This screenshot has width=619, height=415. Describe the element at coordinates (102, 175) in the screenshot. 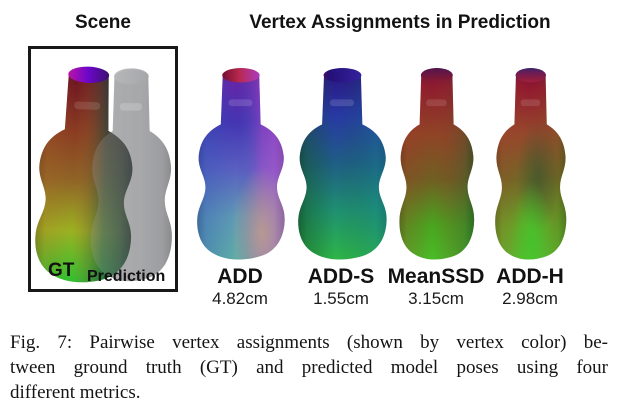

I see `scene-render` at that location.